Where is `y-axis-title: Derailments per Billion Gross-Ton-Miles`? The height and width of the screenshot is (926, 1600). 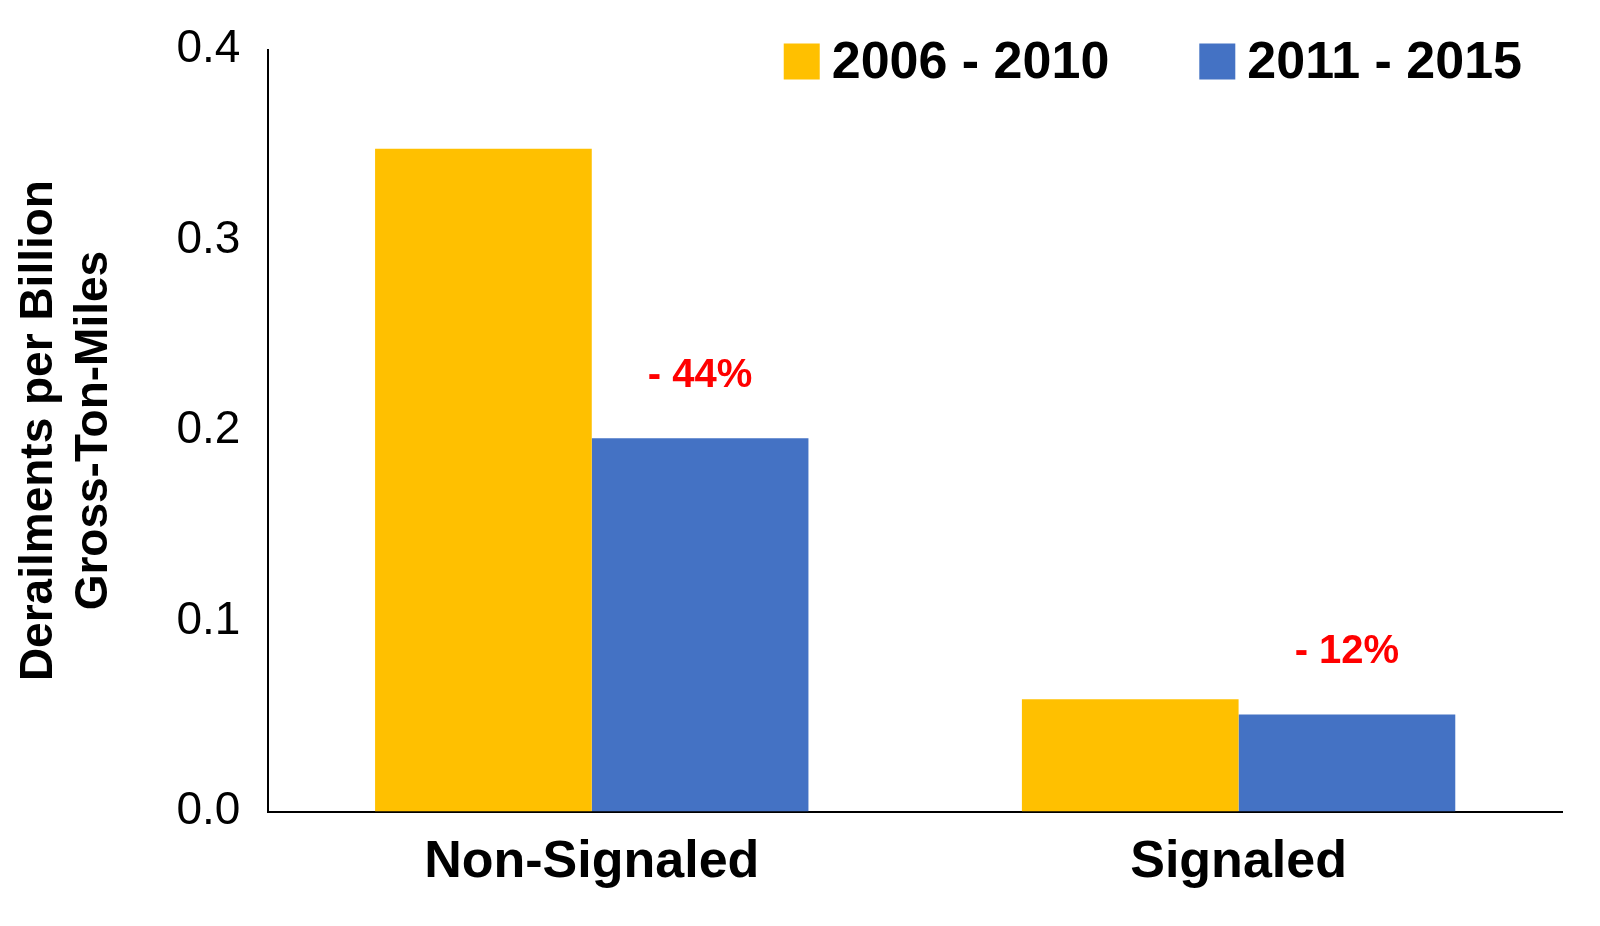 y-axis-title: Derailments per Billion Gross-Ton-Miles is located at coordinates (64, 431).